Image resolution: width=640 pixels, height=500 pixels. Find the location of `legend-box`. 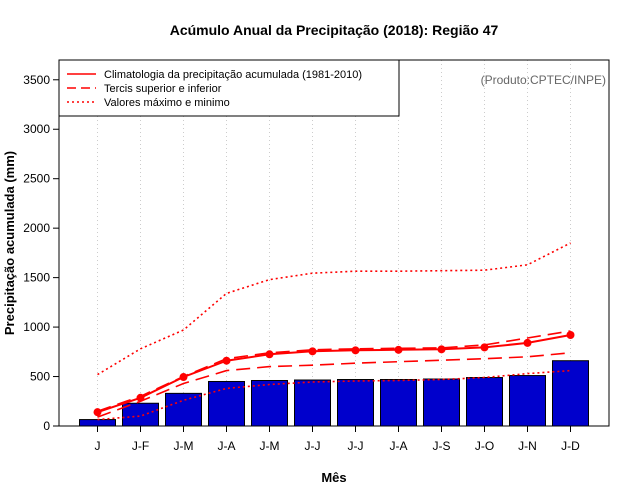

legend-box is located at coordinates (229, 88).